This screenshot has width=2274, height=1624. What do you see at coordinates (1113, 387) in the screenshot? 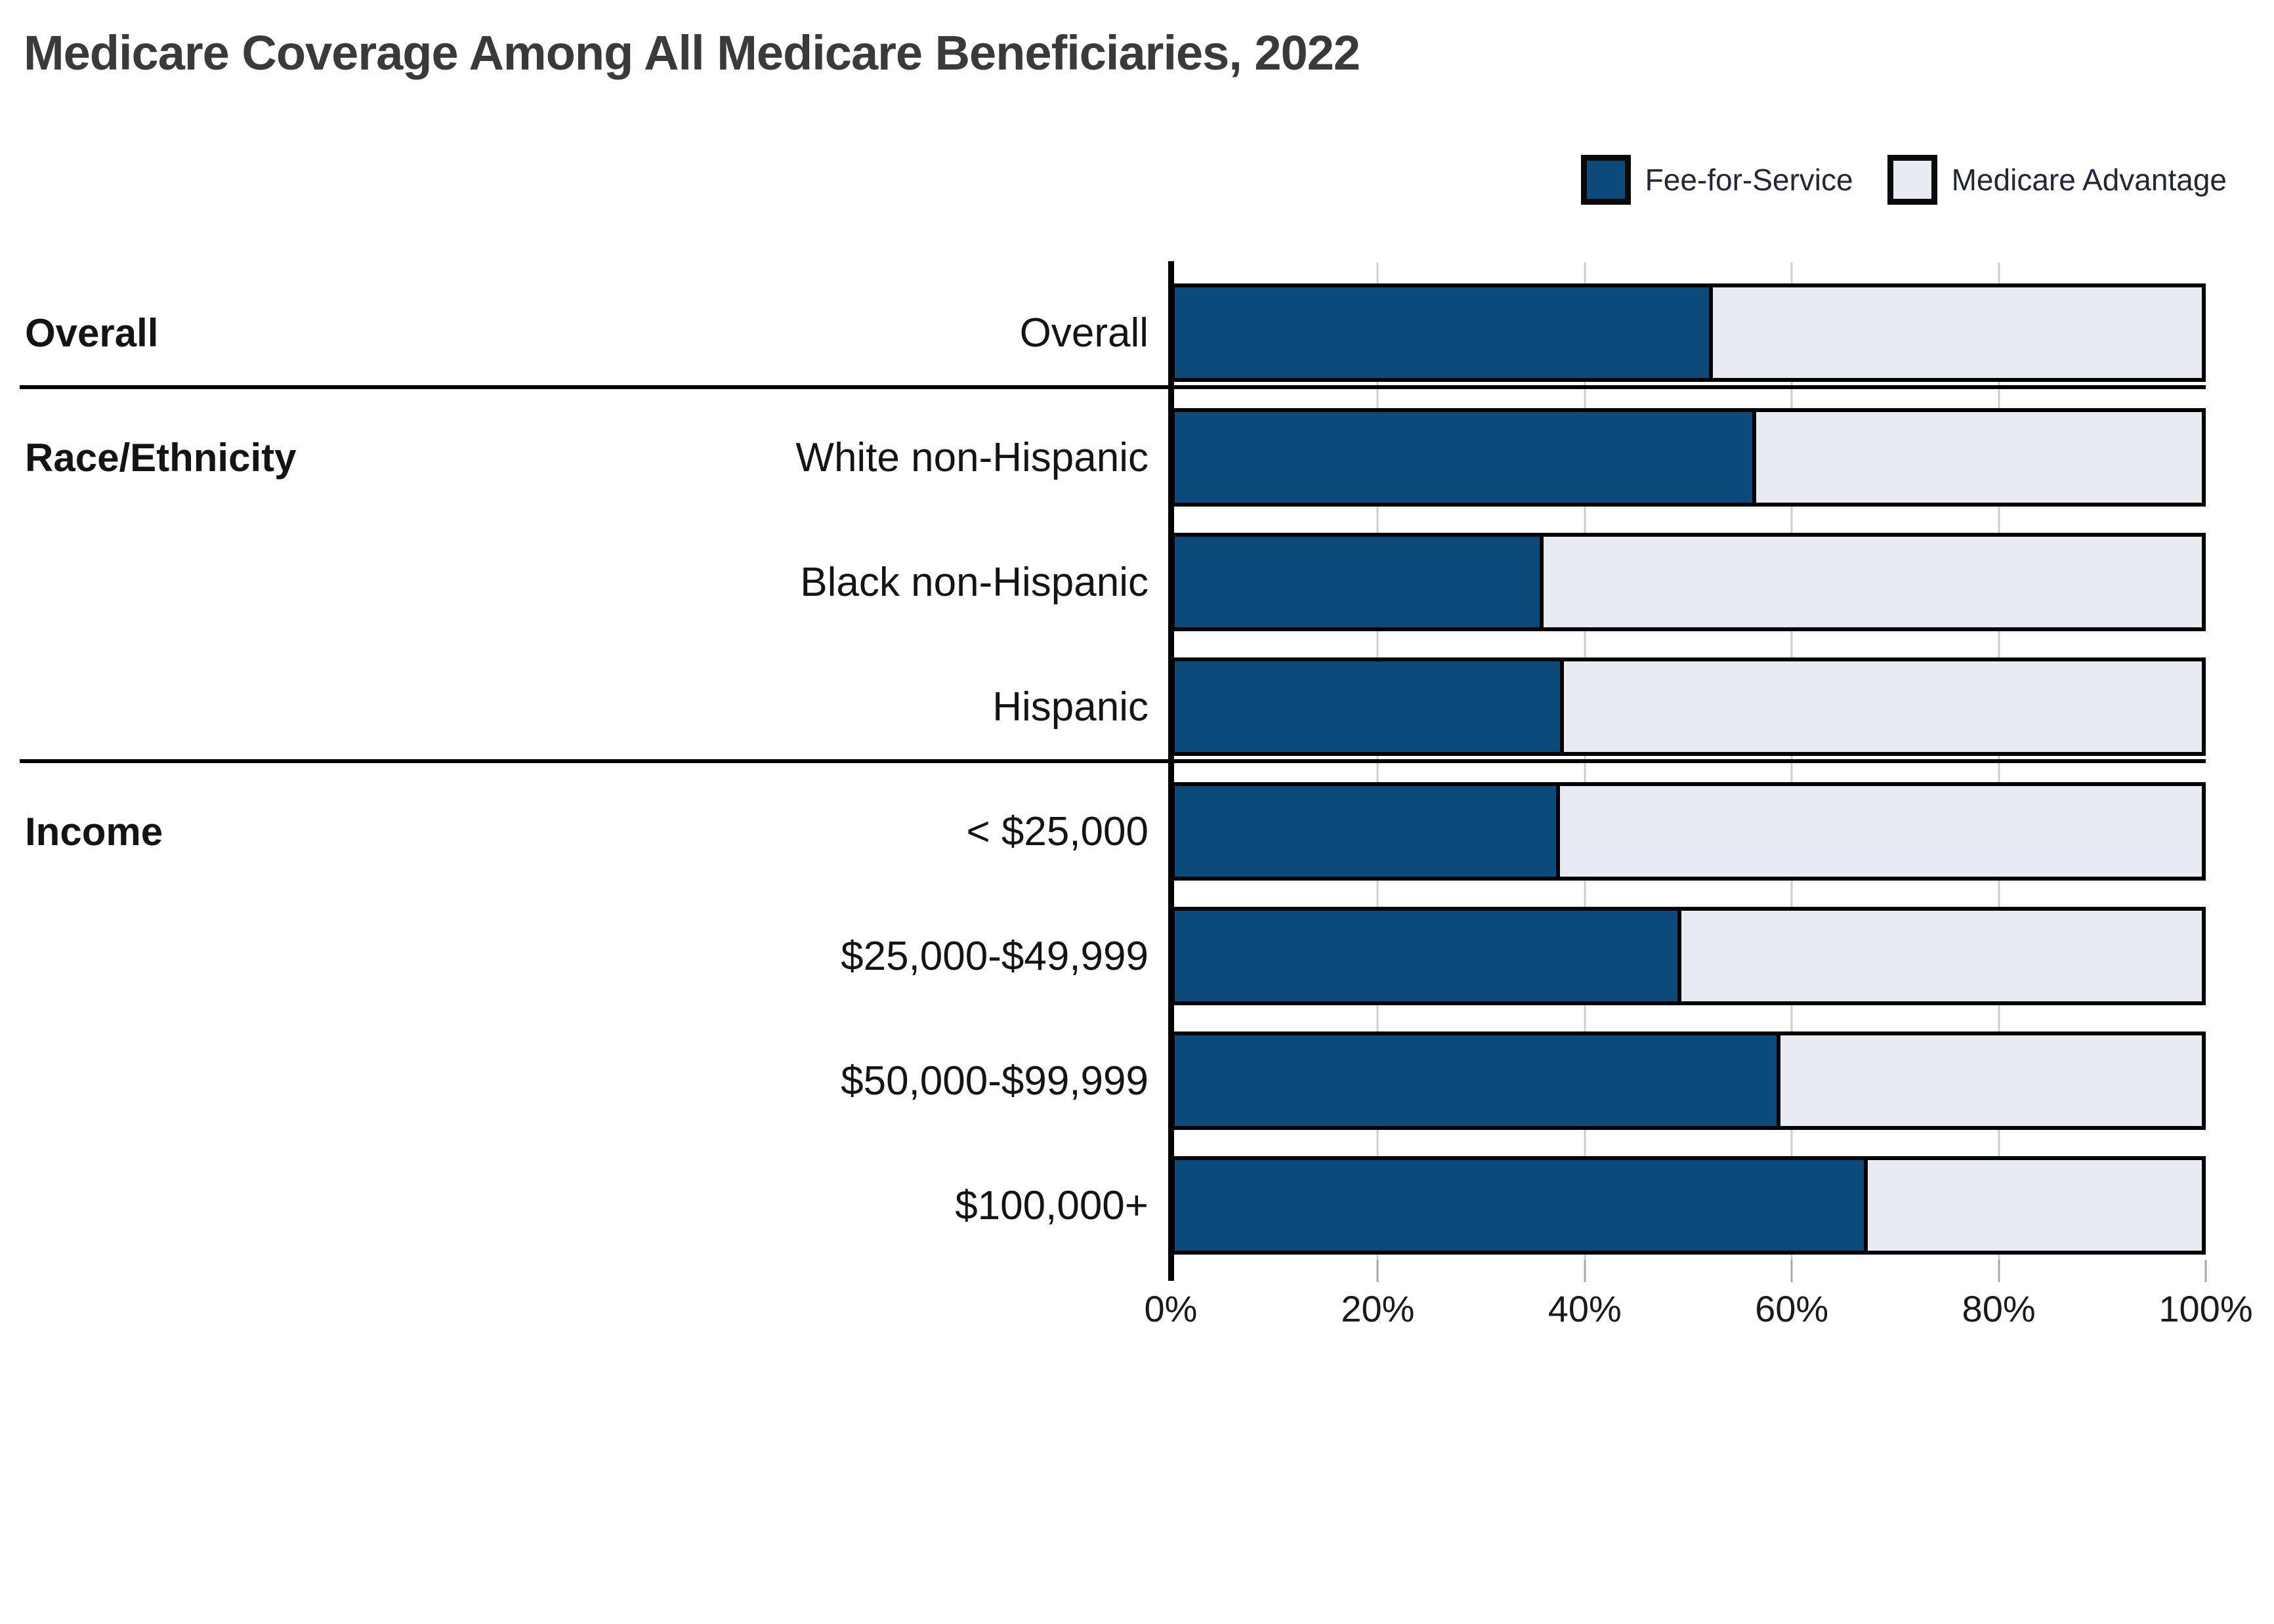
I see `section-divider-race-ethnicity` at bounding box center [1113, 387].